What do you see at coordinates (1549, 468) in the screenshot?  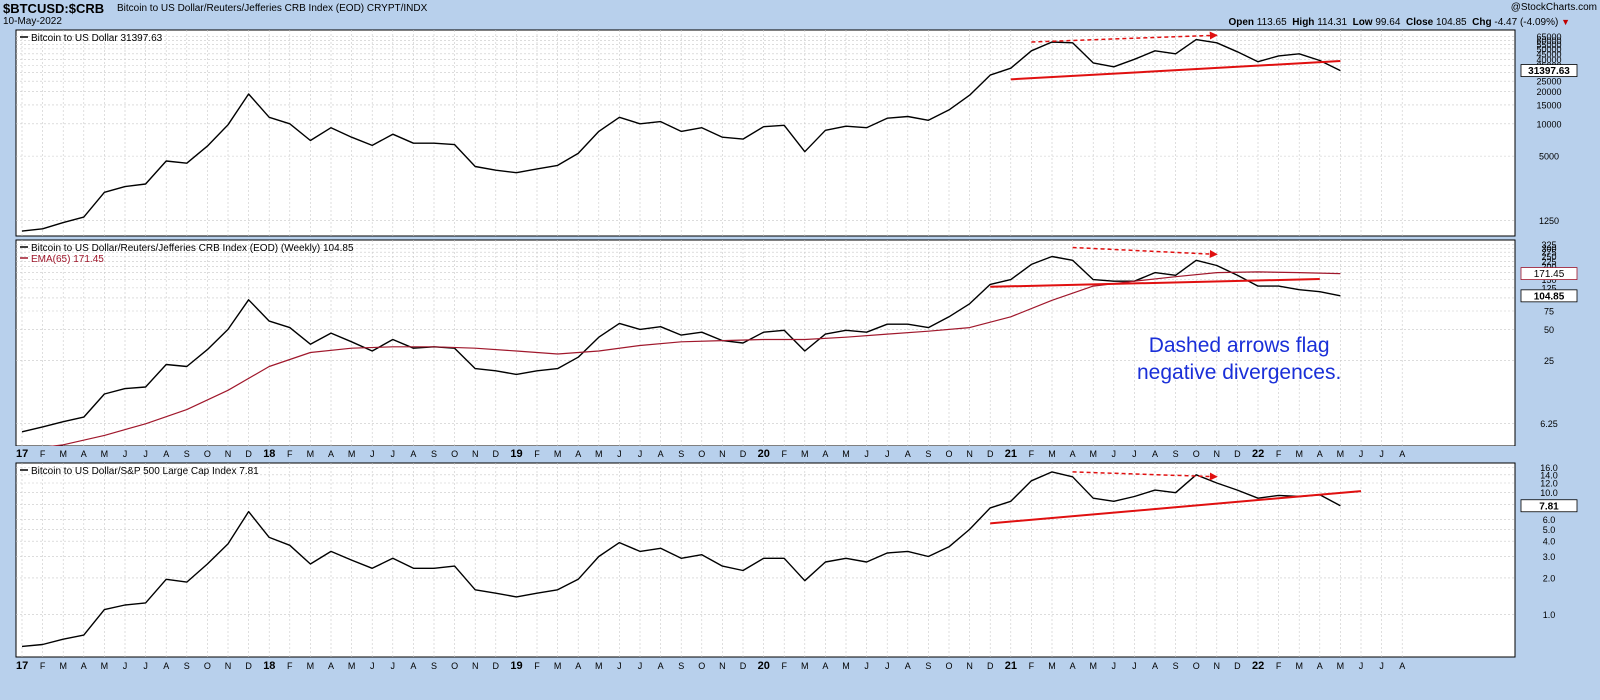 I see `y-tick-label: 16.0` at bounding box center [1549, 468].